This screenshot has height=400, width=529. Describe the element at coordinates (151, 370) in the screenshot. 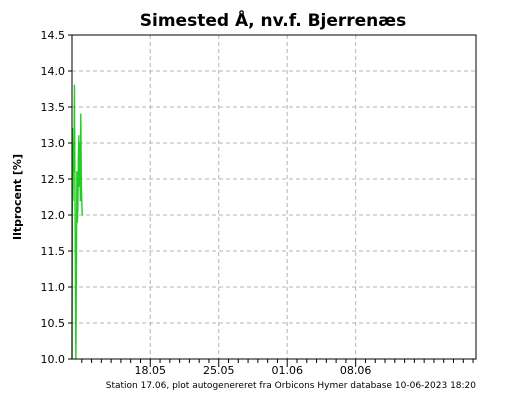

I see `x-tick-label: 18.05` at that location.